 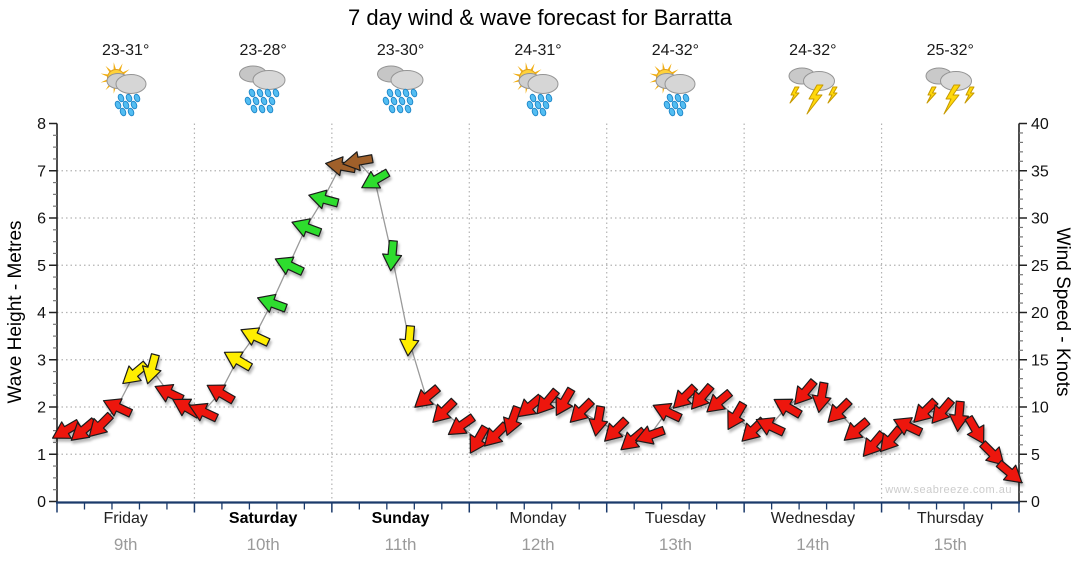 What do you see at coordinates (41, 219) in the screenshot?
I see `axis-tick-label: 6` at bounding box center [41, 219].